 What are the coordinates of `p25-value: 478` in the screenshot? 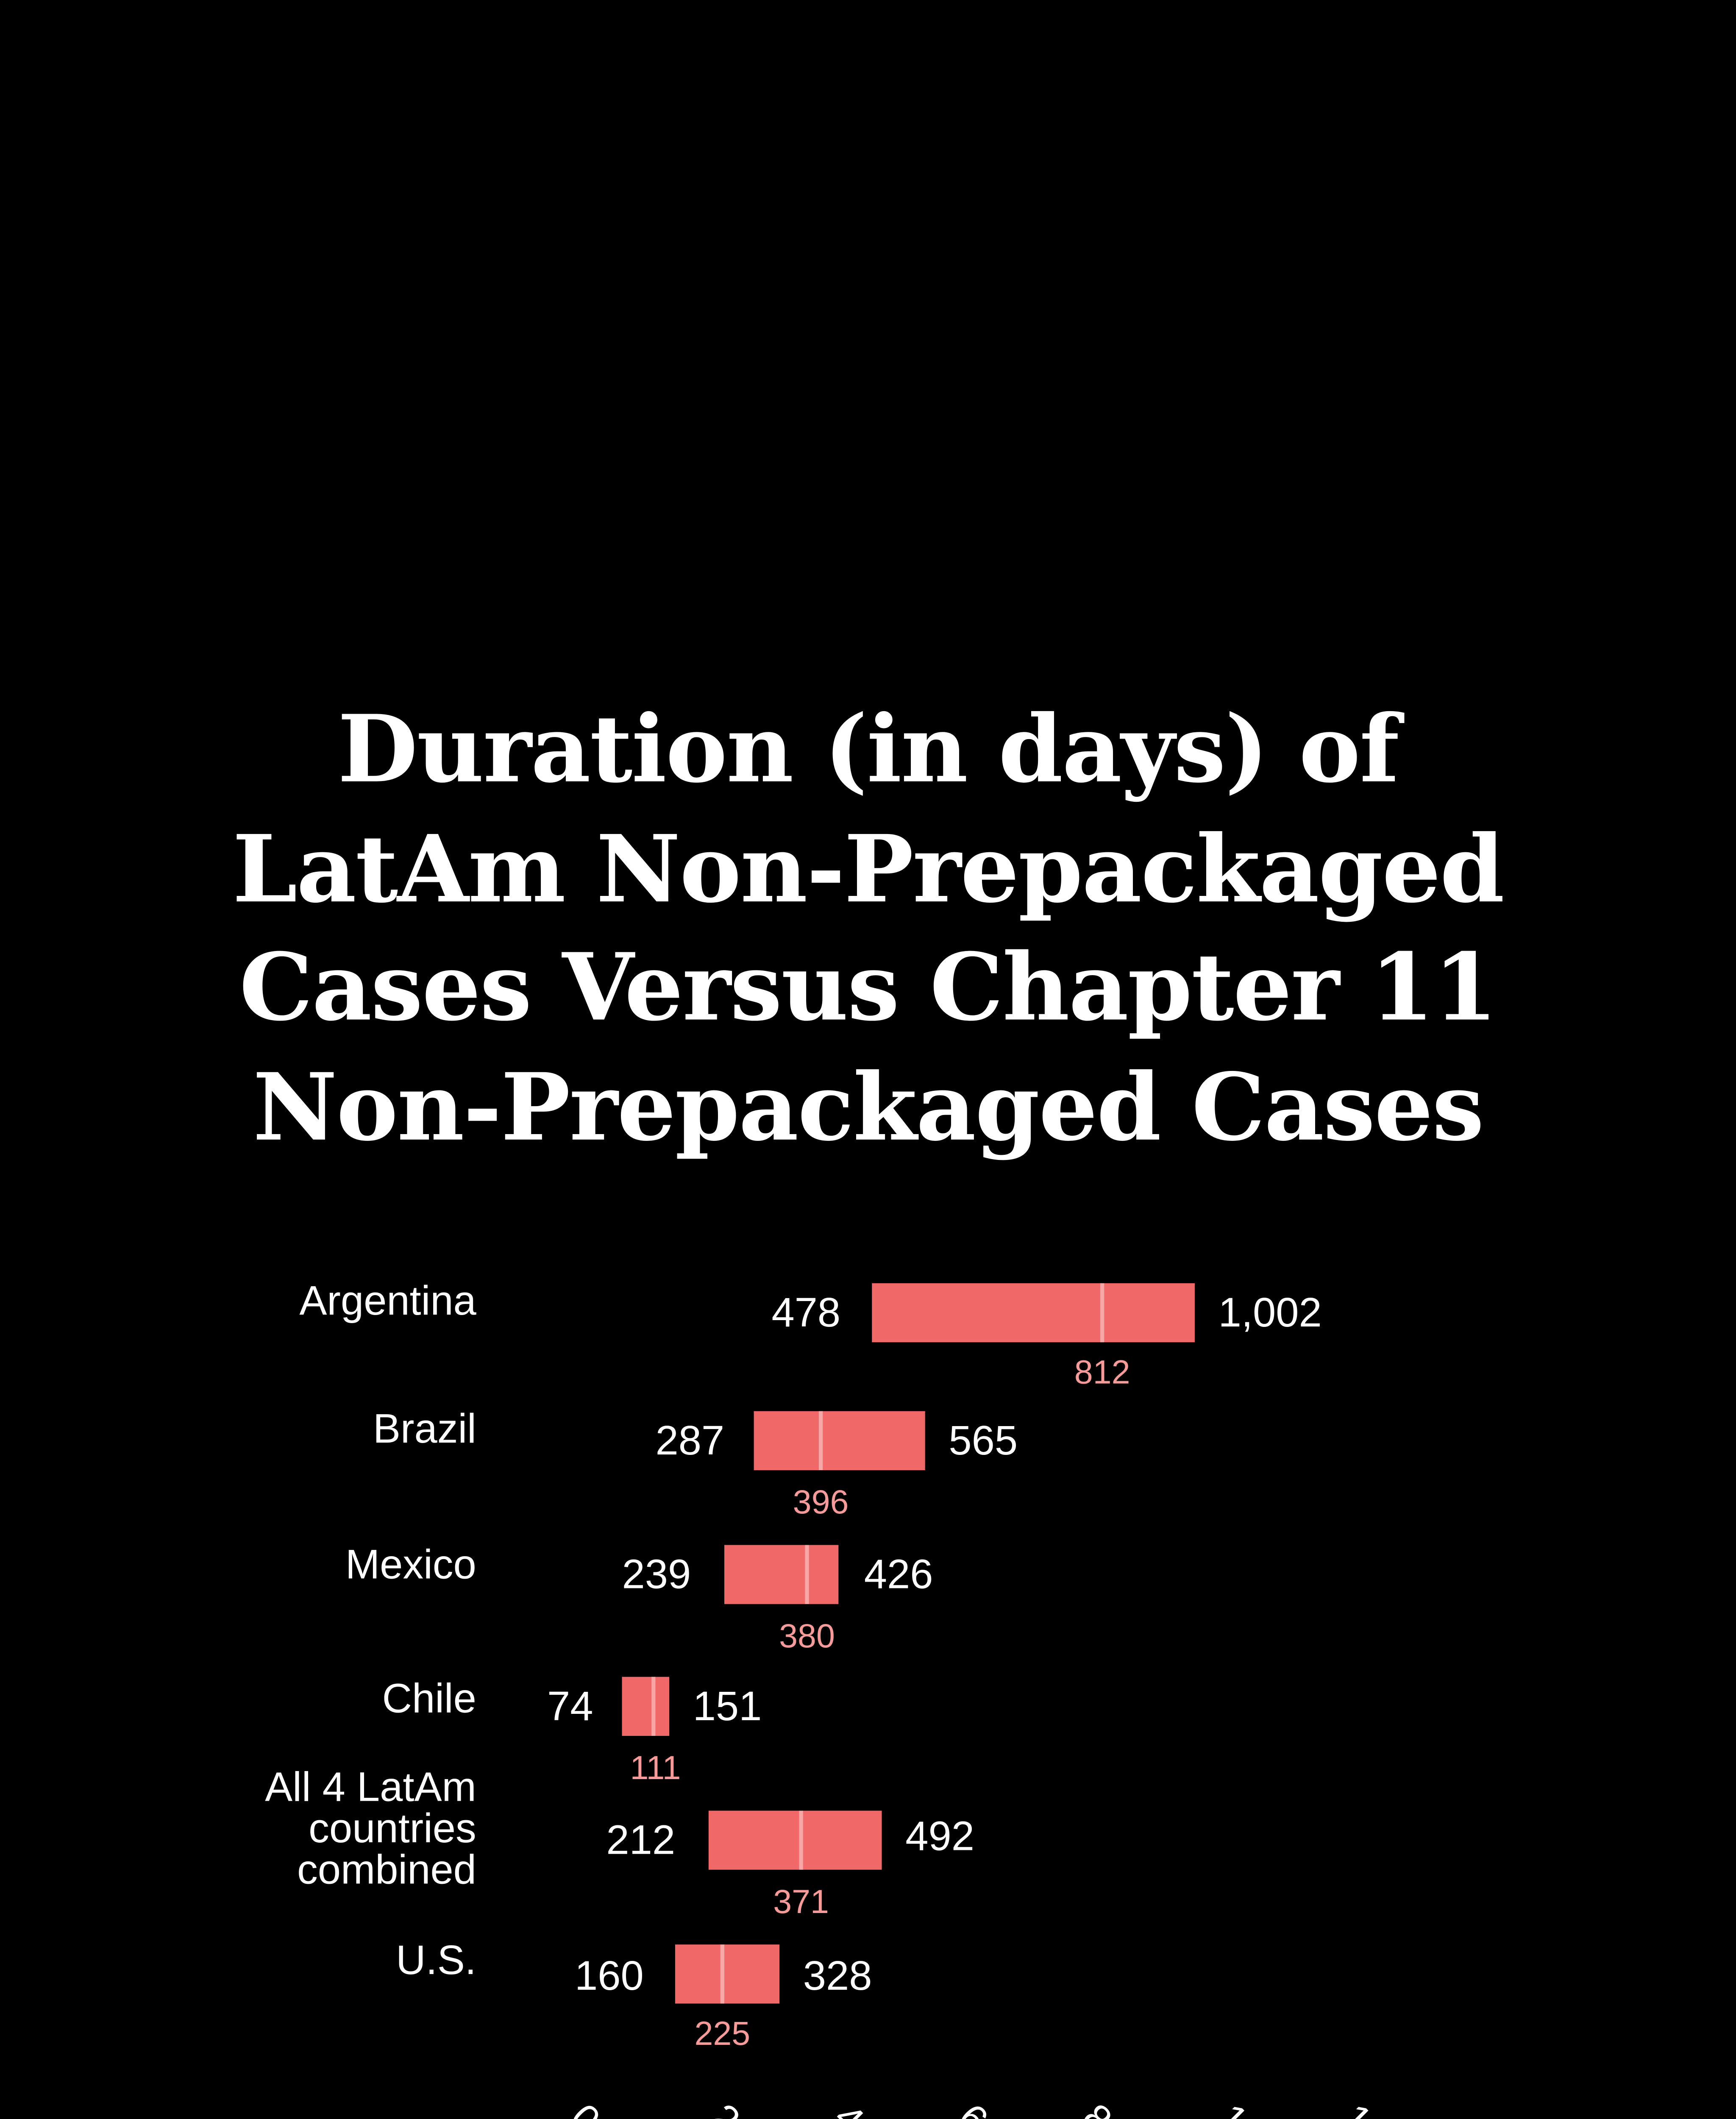 It's located at (806, 1314).